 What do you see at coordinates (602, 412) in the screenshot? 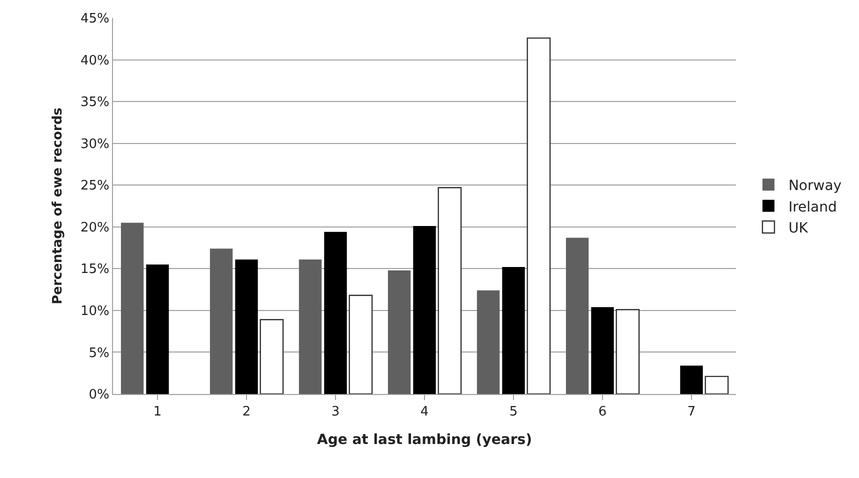
I see `x-tick-label: 6` at bounding box center [602, 412].